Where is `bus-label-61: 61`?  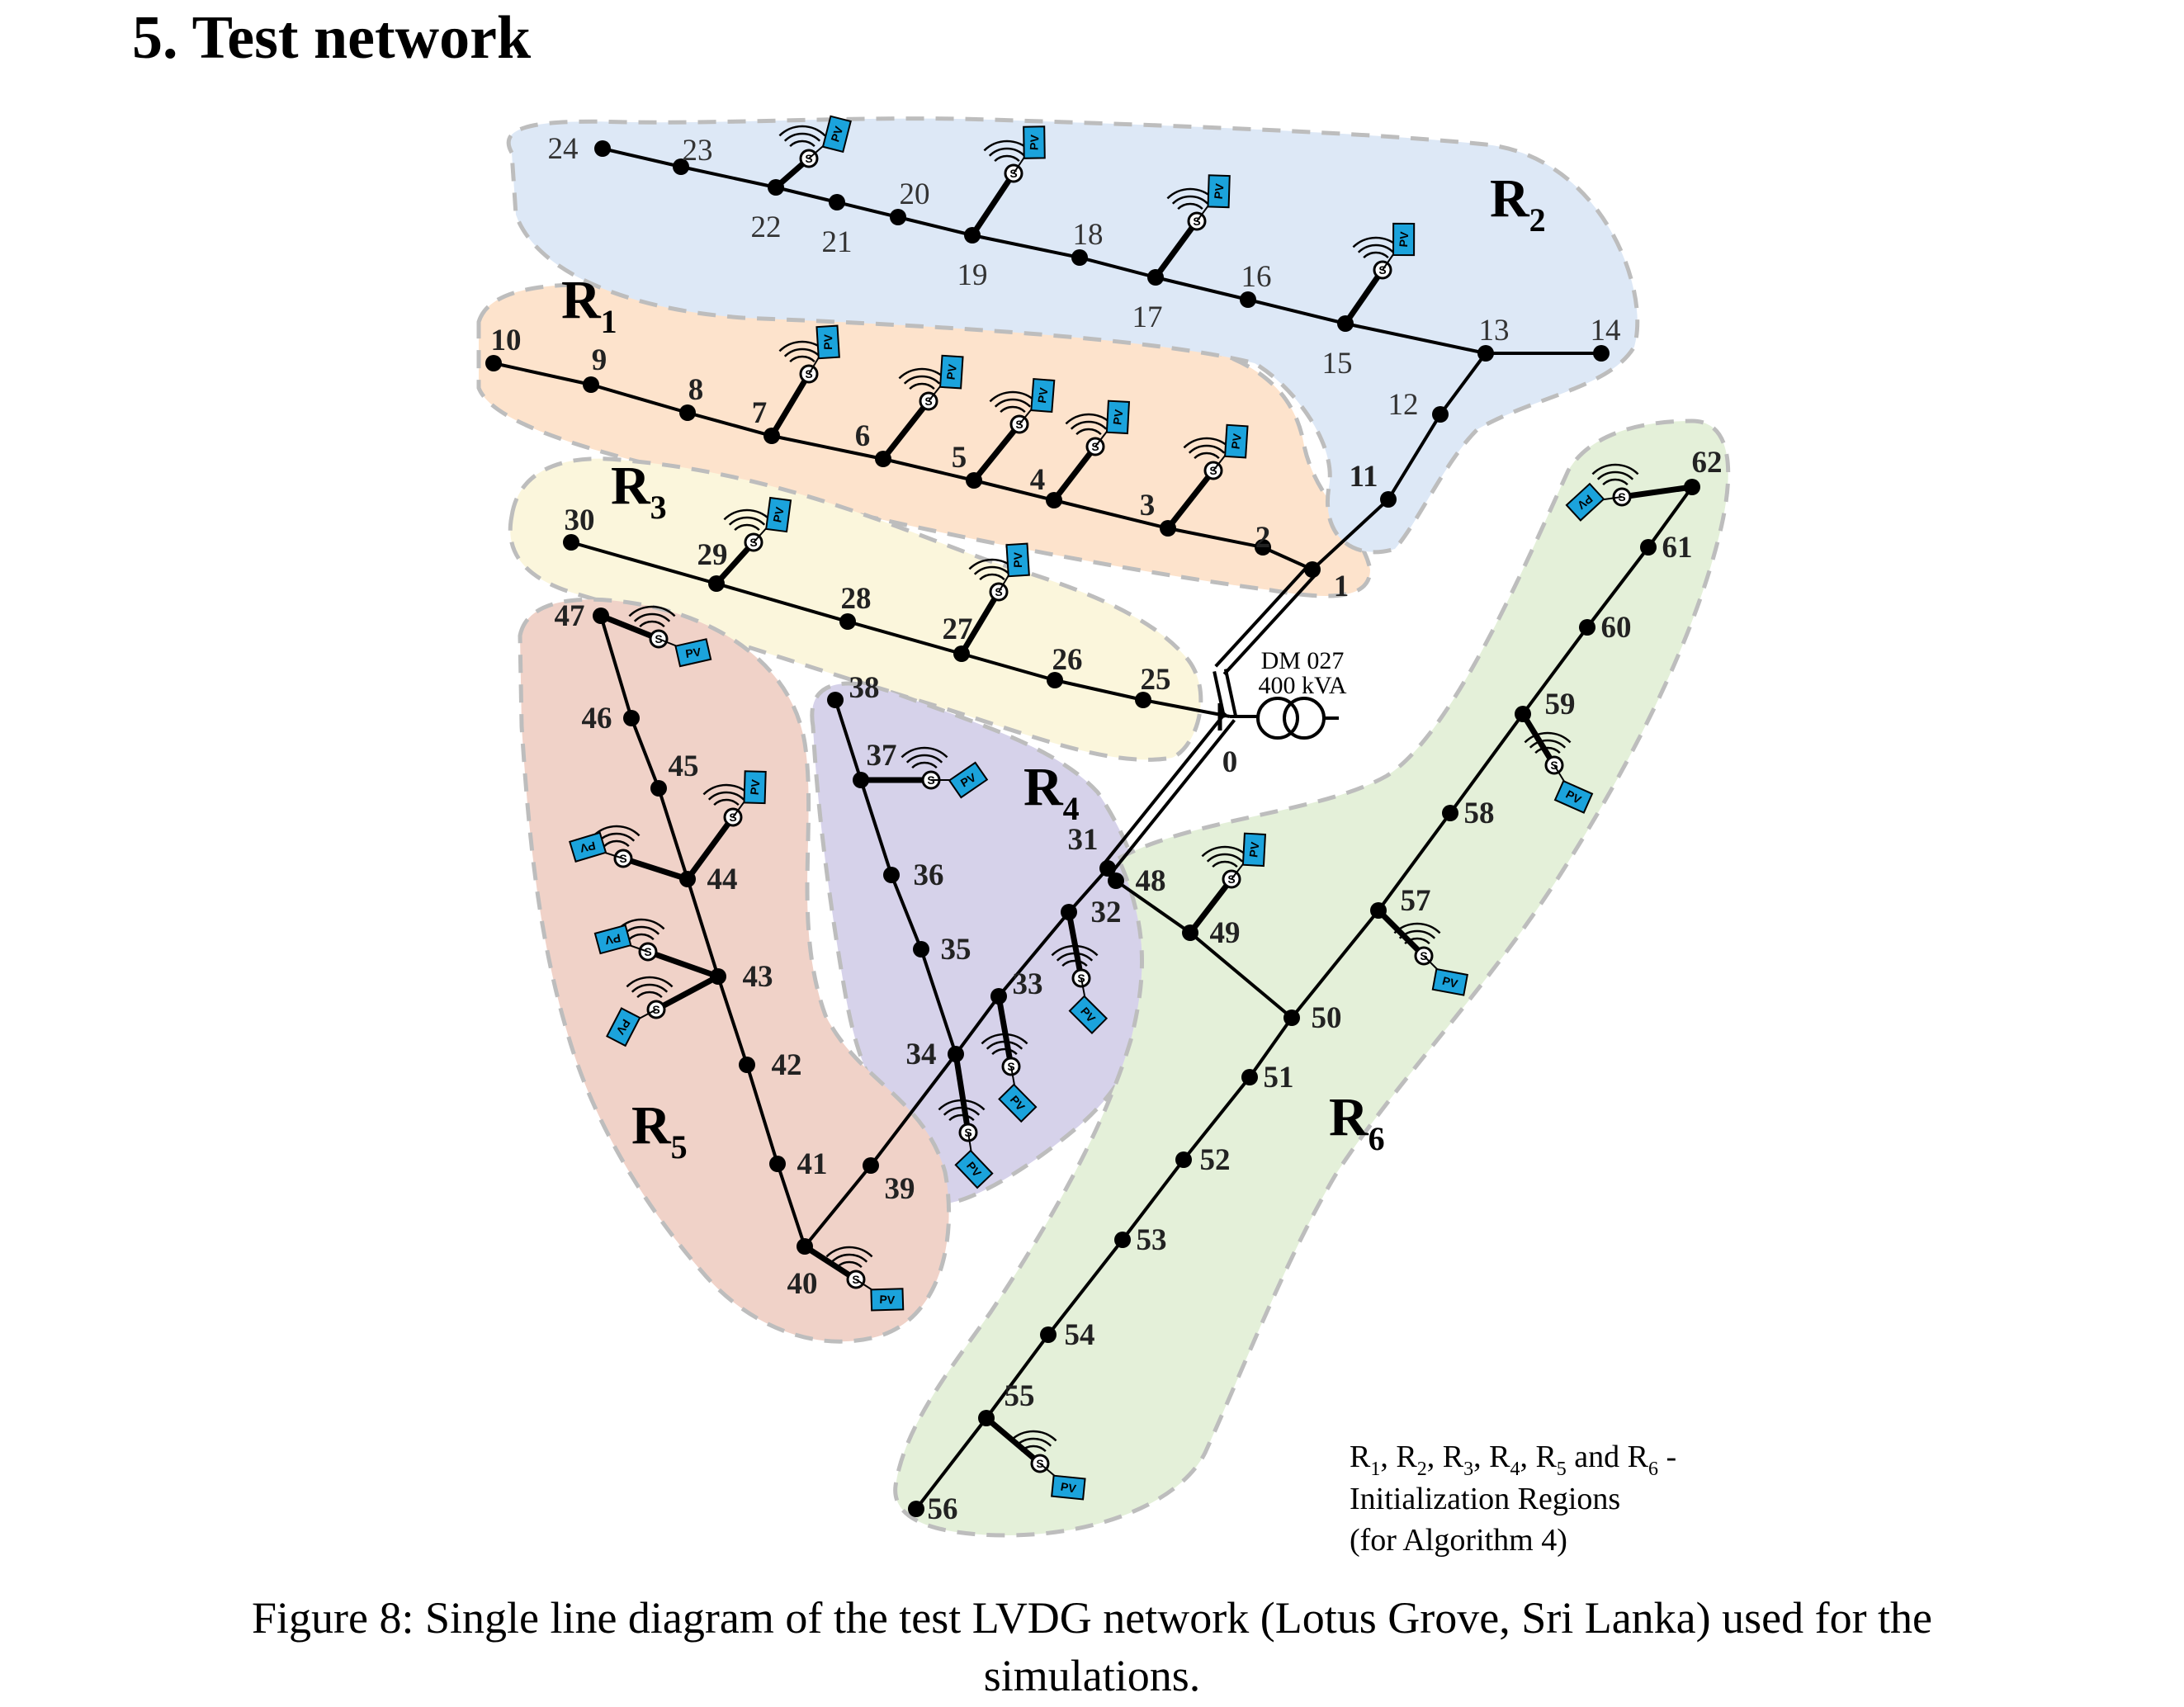 bus-label-61: 61 is located at coordinates (1677, 548).